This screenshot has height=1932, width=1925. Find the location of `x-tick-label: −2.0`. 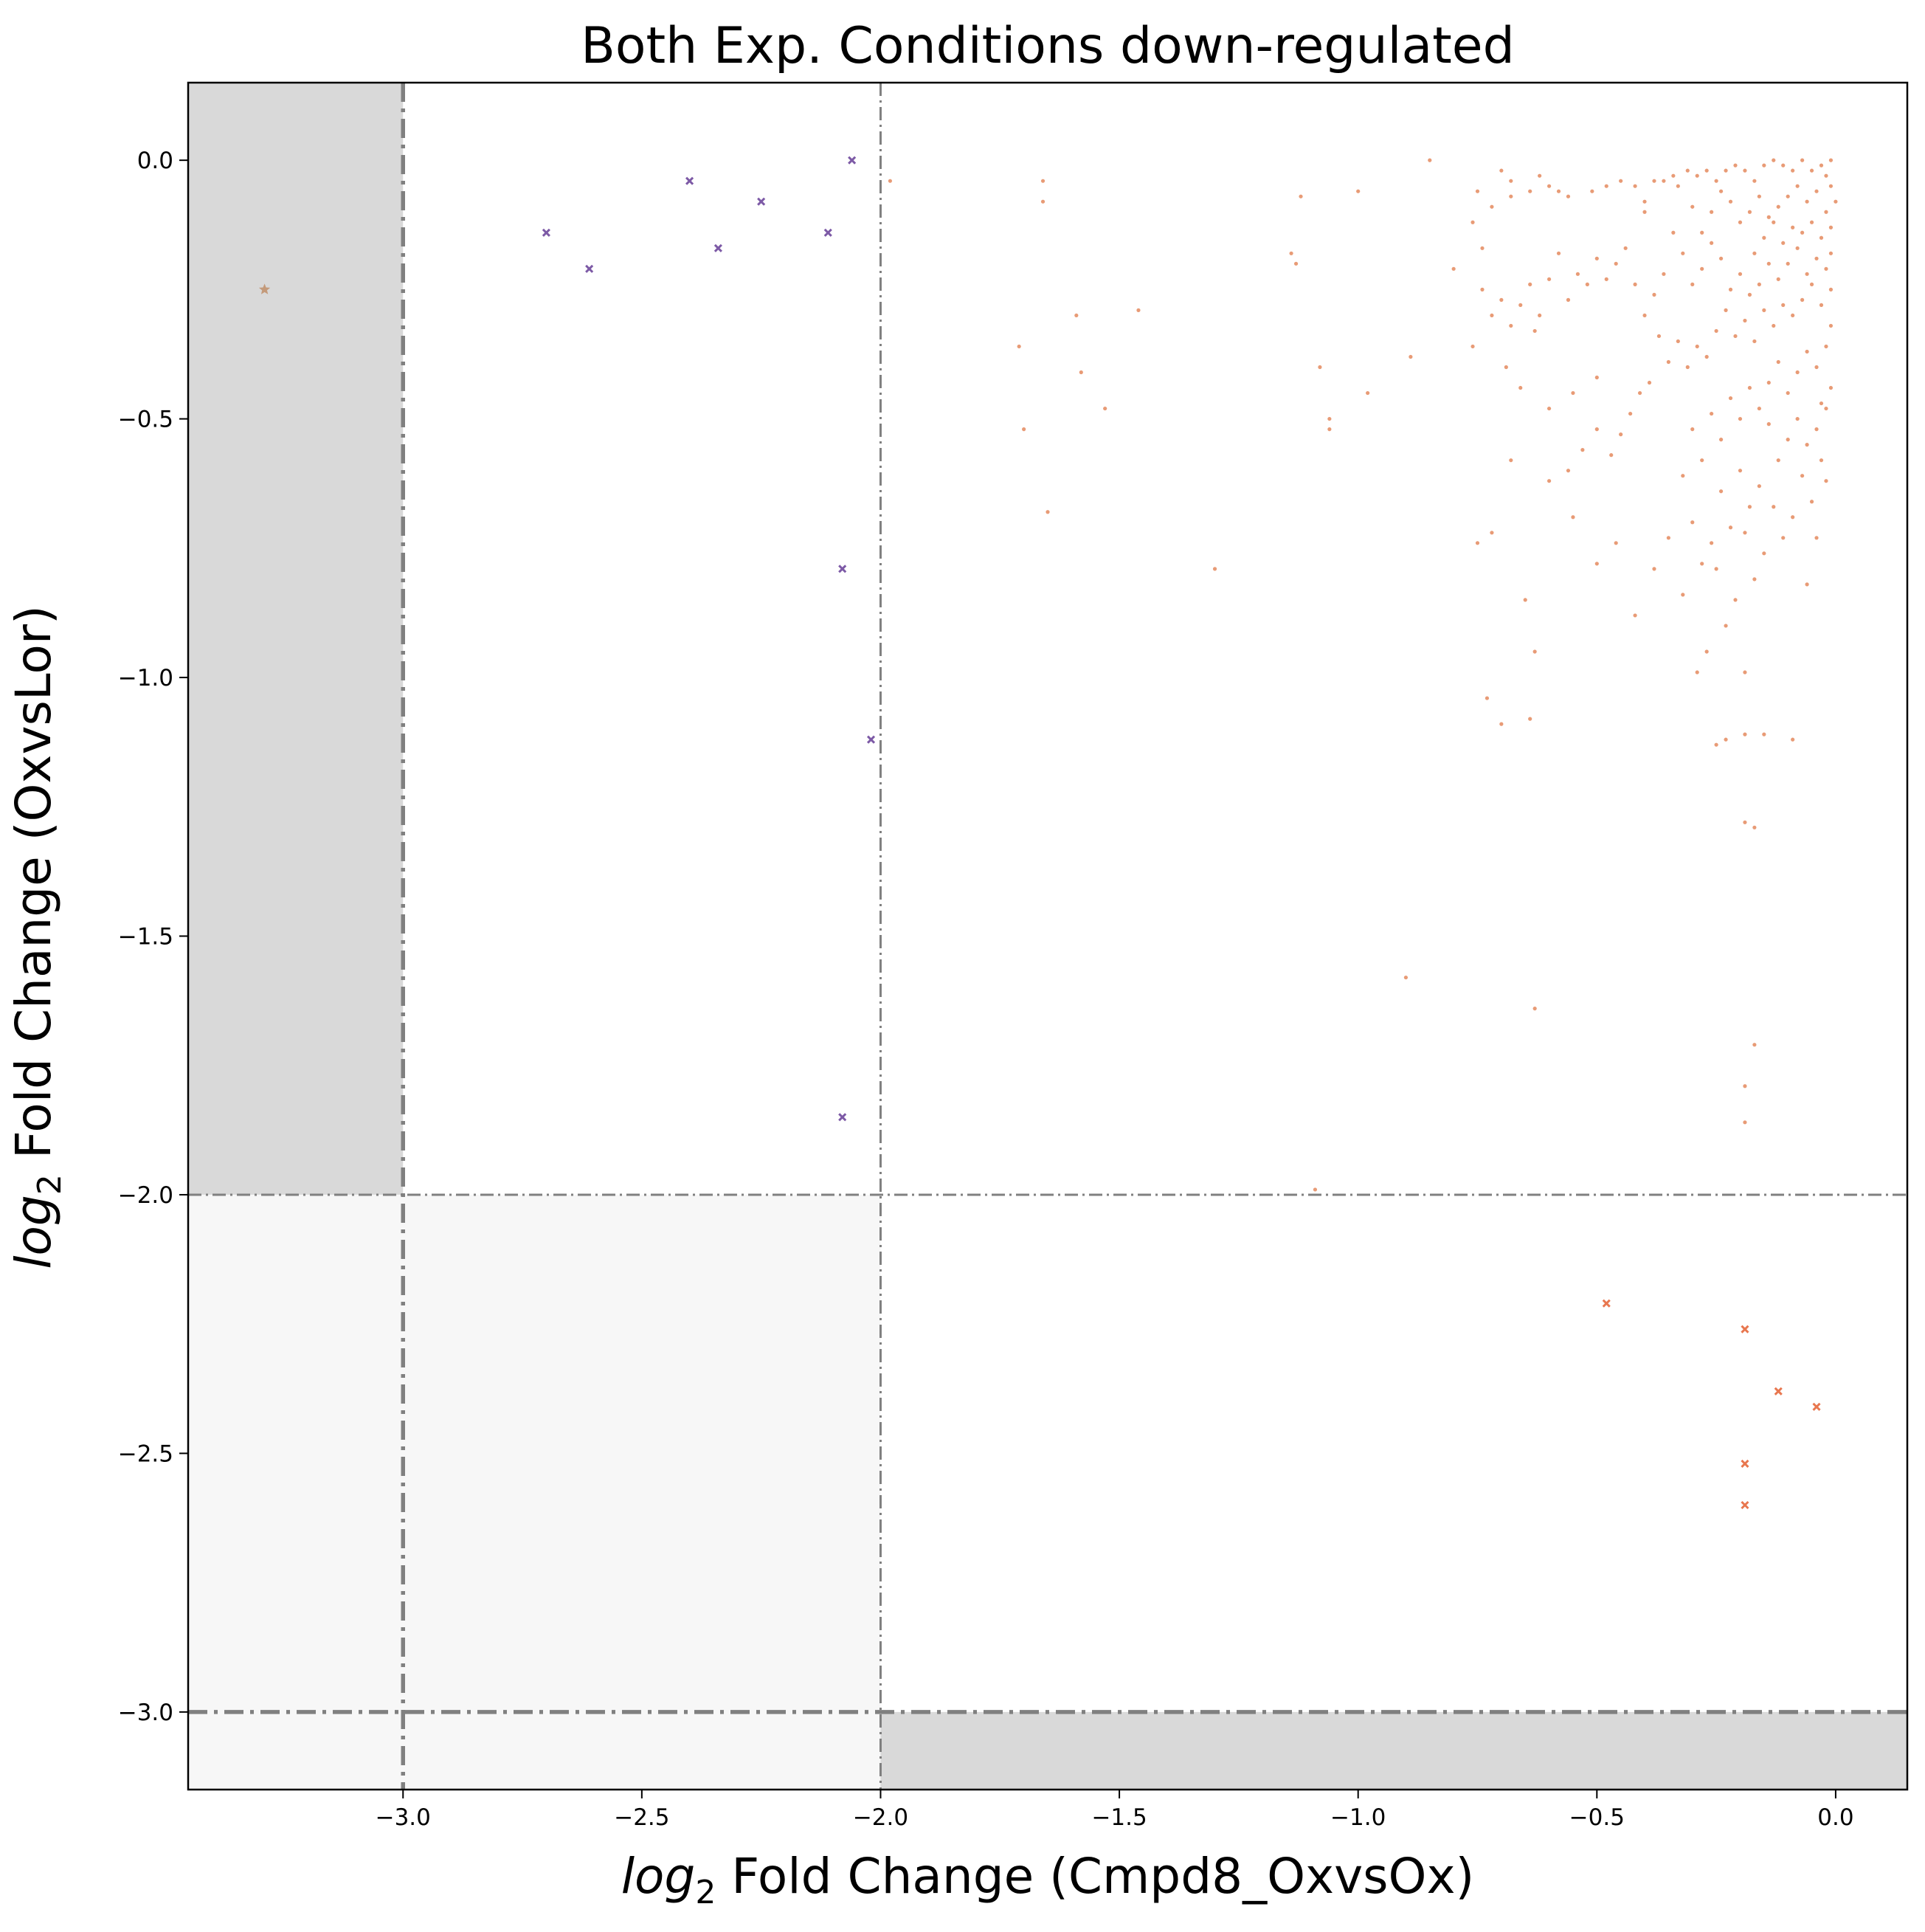

x-tick-label: −2.0 is located at coordinates (880, 1817).